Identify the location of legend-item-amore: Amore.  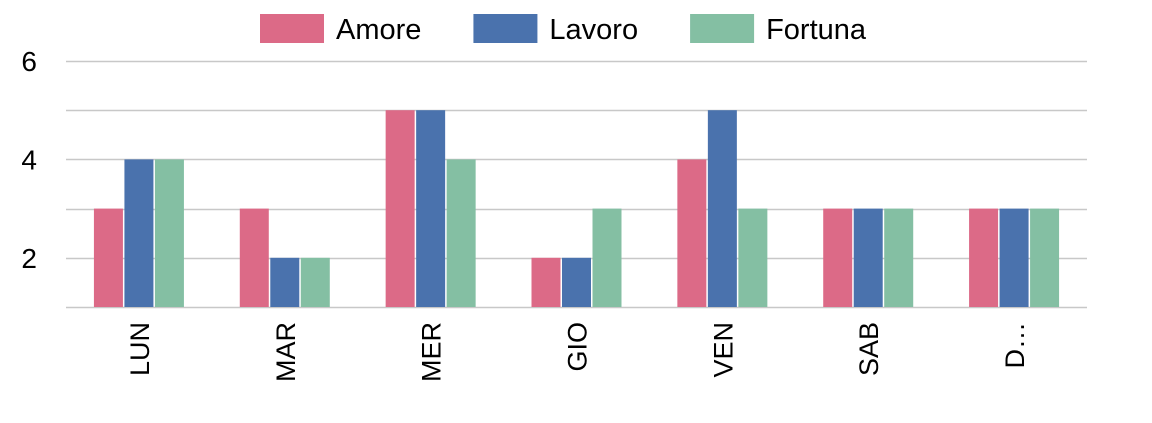
(340, 30).